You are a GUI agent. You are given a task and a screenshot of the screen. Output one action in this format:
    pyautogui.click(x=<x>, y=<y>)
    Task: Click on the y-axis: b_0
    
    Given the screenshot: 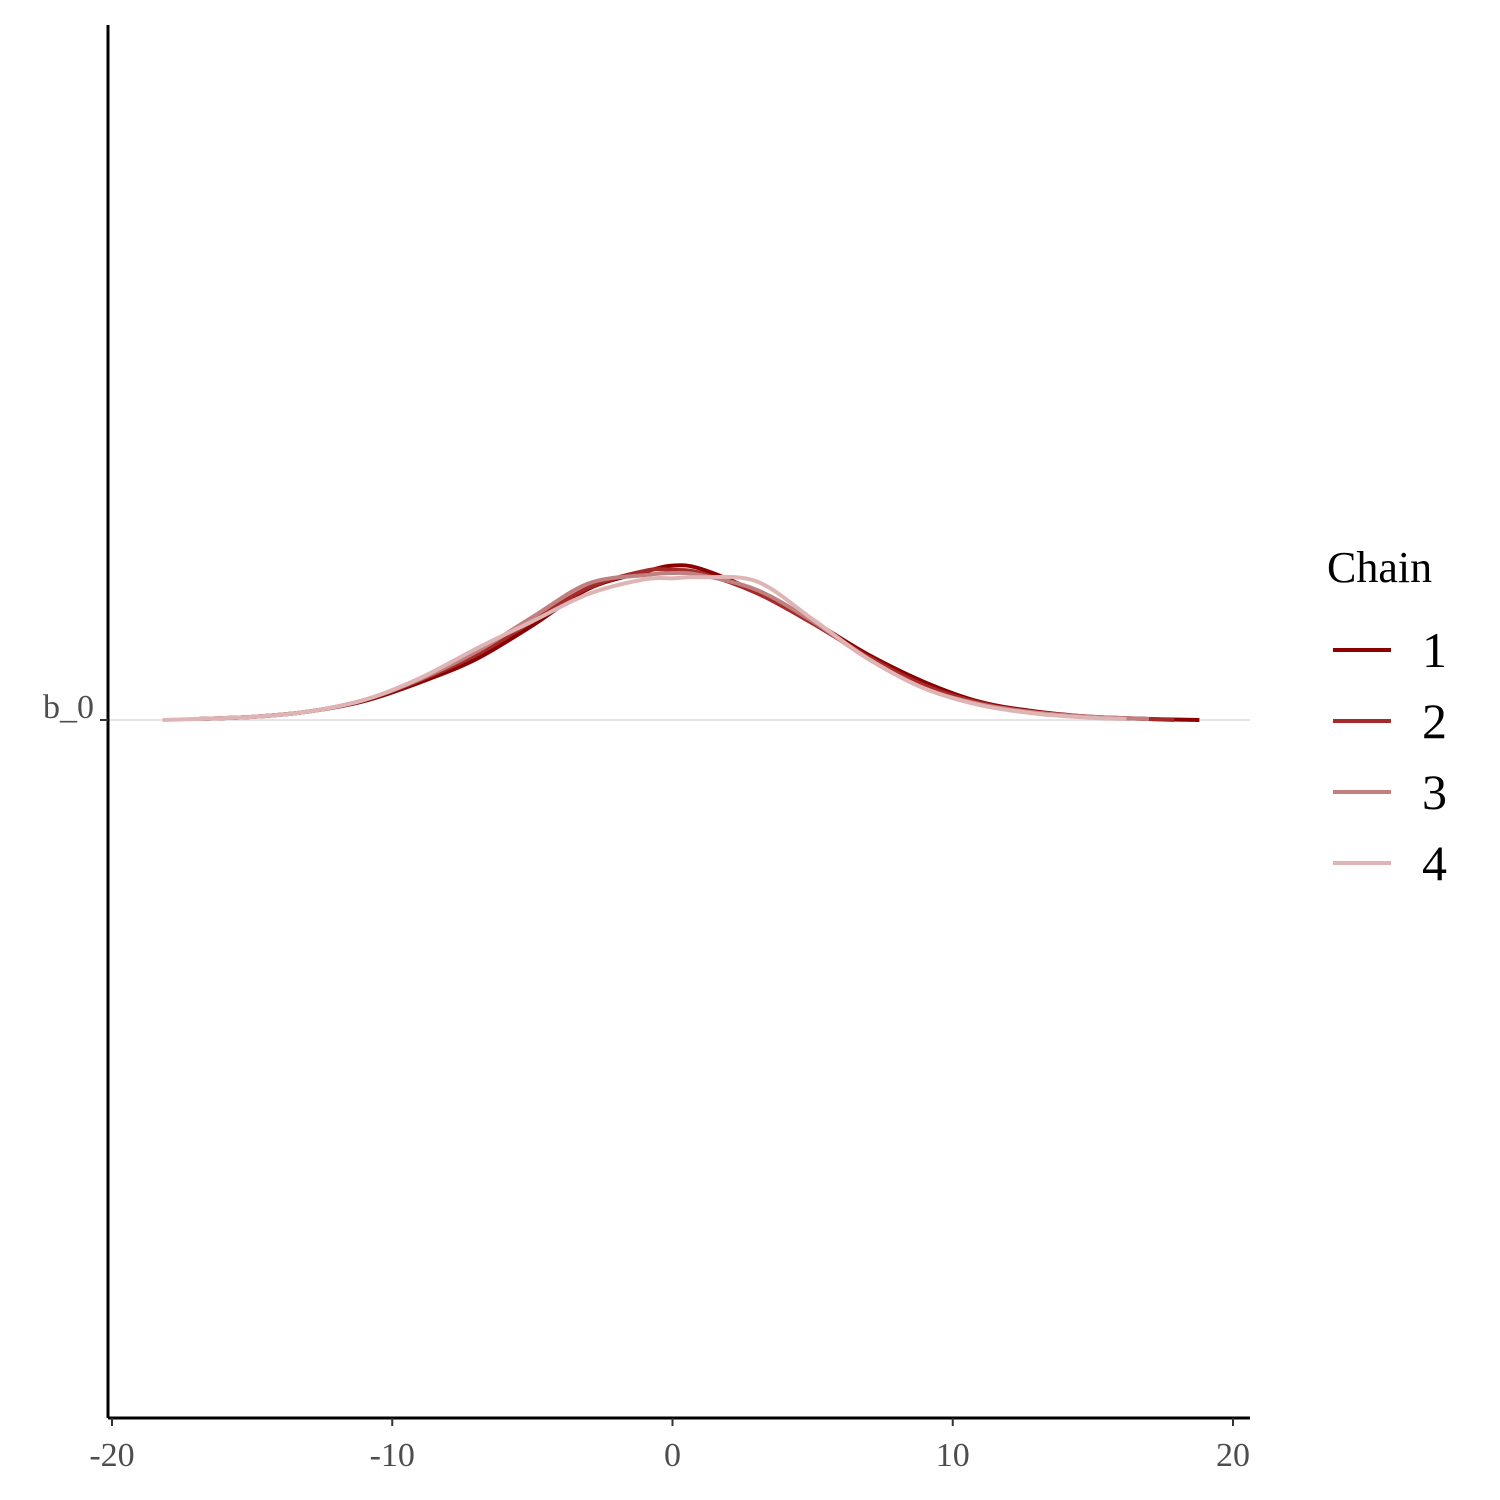 What is the action you would take?
    pyautogui.click(x=76, y=721)
    